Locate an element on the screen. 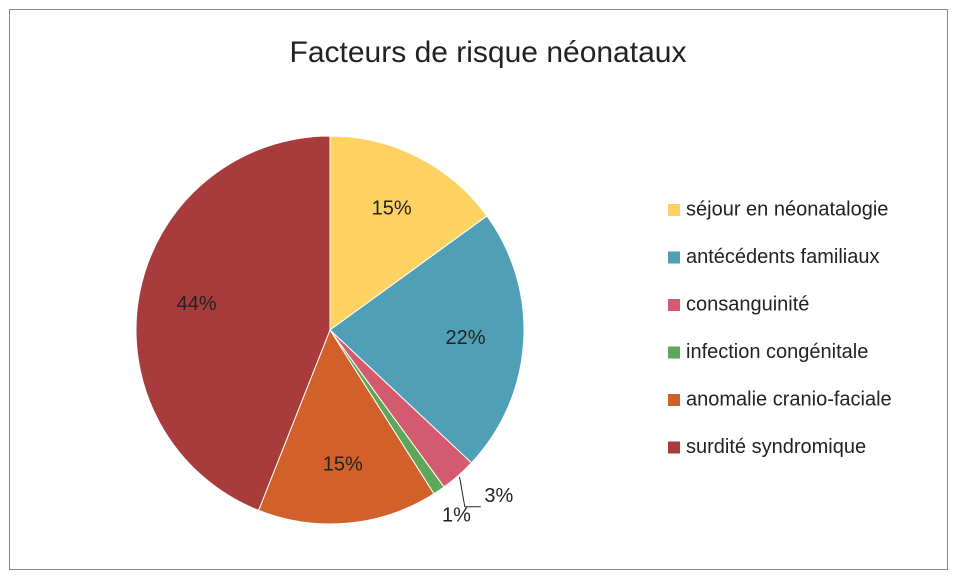  legend-label: surdité syndromique is located at coordinates (776, 447).